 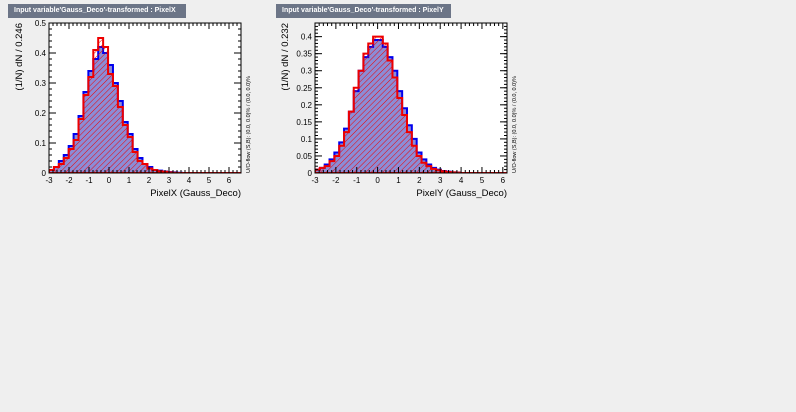 I want to click on y-tick-label: 0.05, so click(x=304, y=156).